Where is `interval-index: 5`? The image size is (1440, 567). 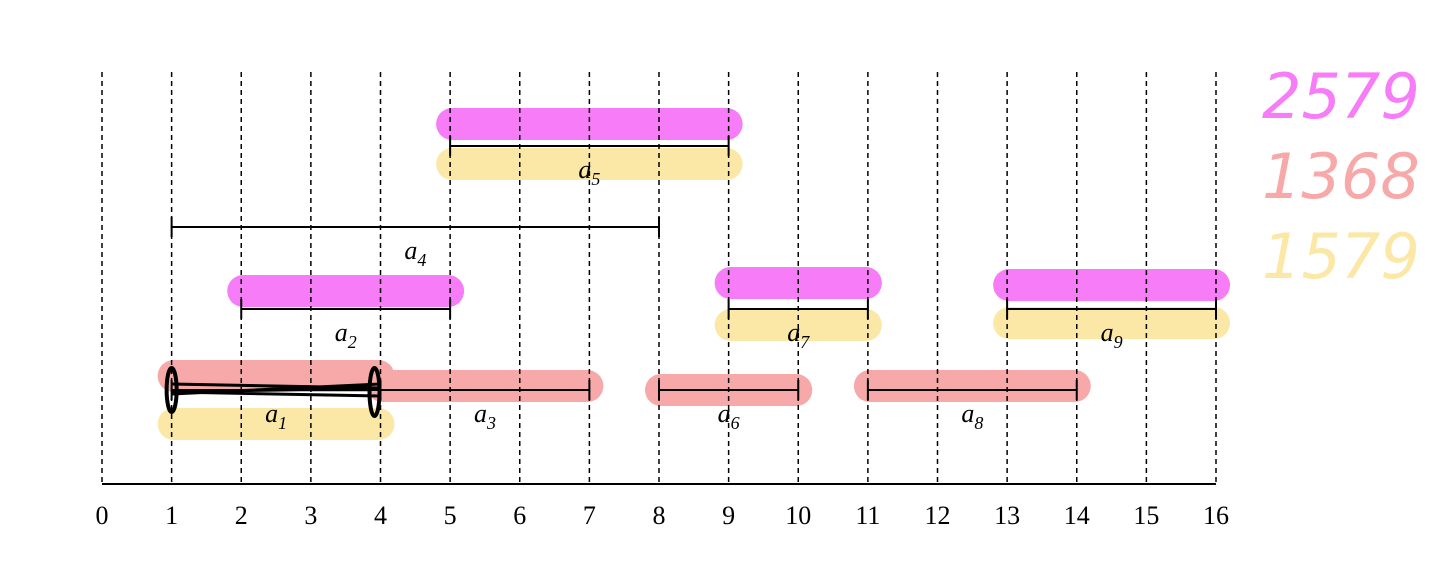 interval-index: 5 is located at coordinates (595, 179).